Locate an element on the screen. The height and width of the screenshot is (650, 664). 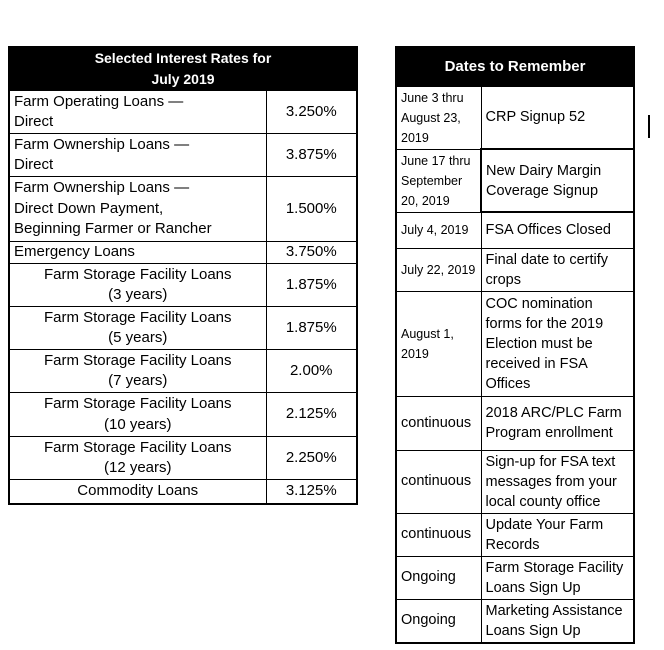
event-cell: 2018 ARC/PLC Farm Program enrollment is located at coordinates (557, 423).